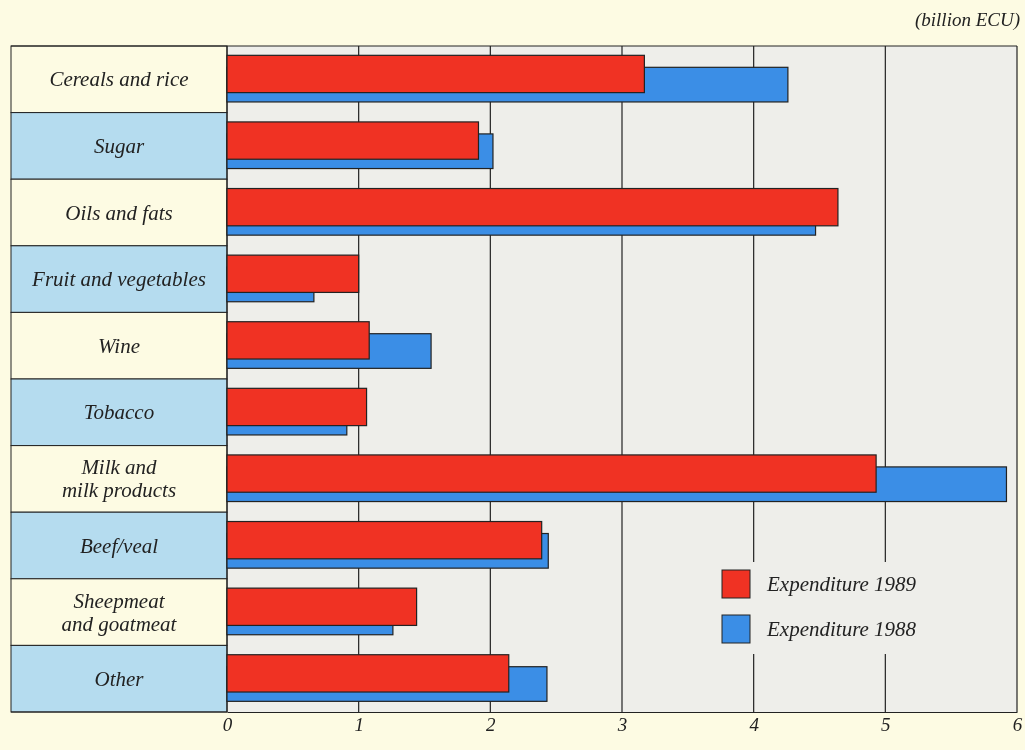  Describe the element at coordinates (119, 79) in the screenshot. I see `y-tick-label: Cereals and rice` at that location.